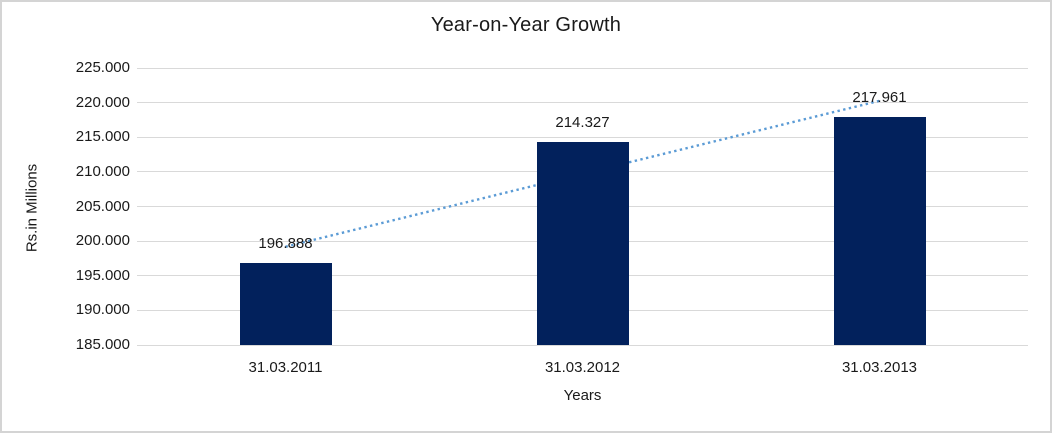 This screenshot has width=1052, height=433. I want to click on y-tick-label: 220.000, so click(102, 102).